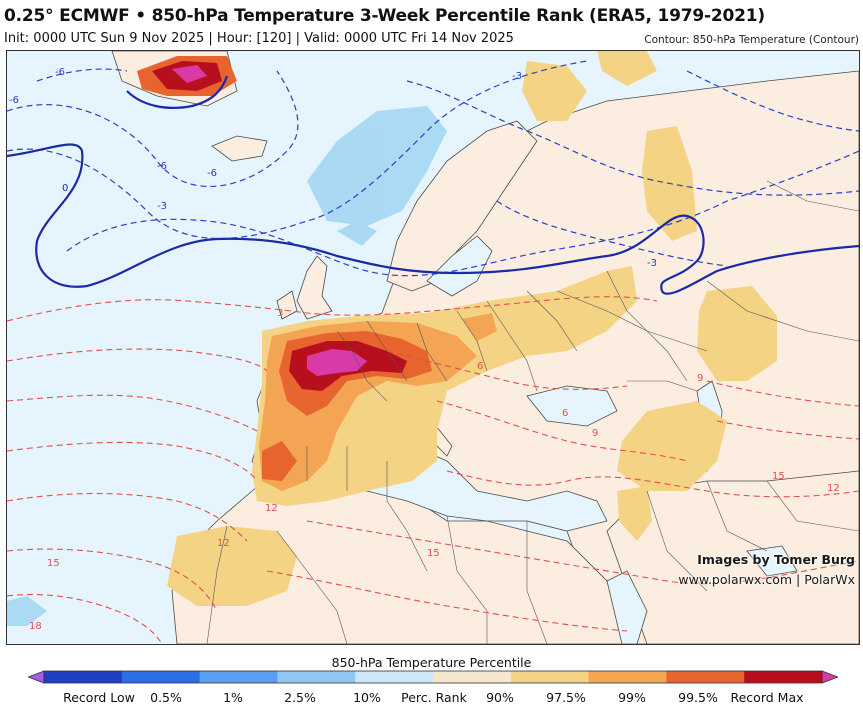  I want to click on contour-label-item: 0, so click(65, 188).